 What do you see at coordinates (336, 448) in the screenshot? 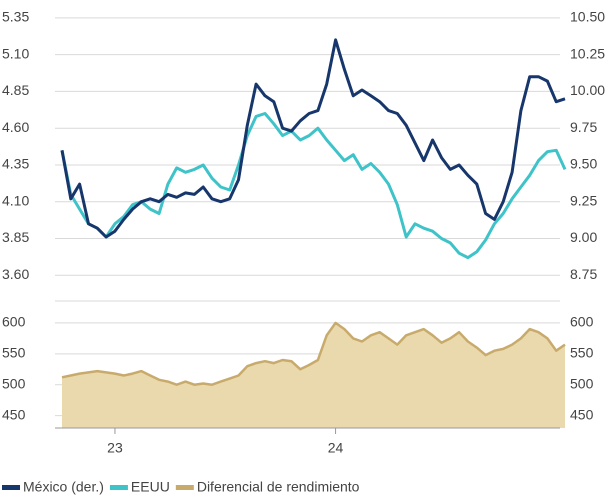
I see `x-tick-label: 24` at bounding box center [336, 448].